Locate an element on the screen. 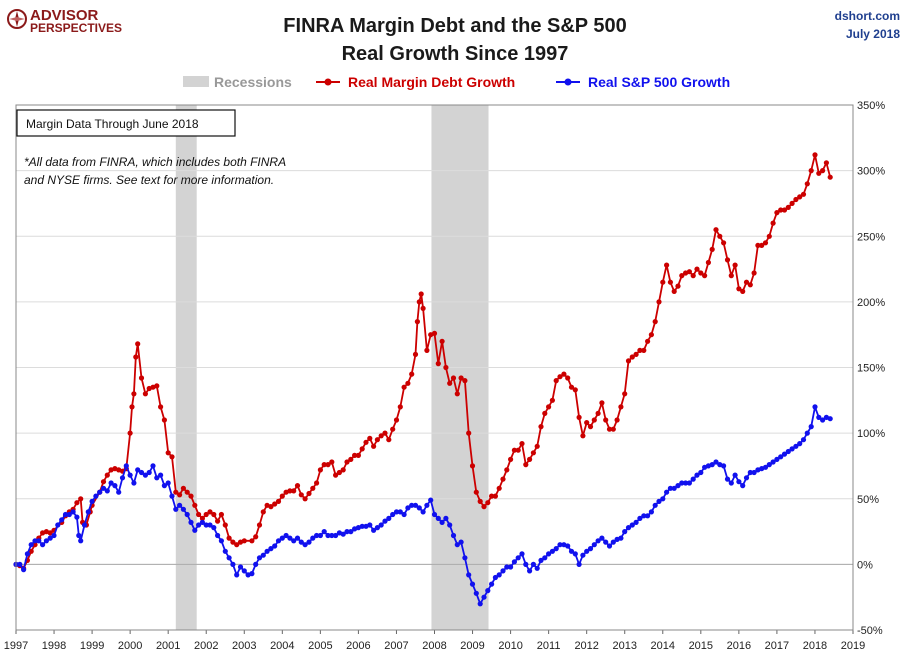 The width and height of the screenshot is (910, 661). annotation-box-frame is located at coordinates (126, 123).